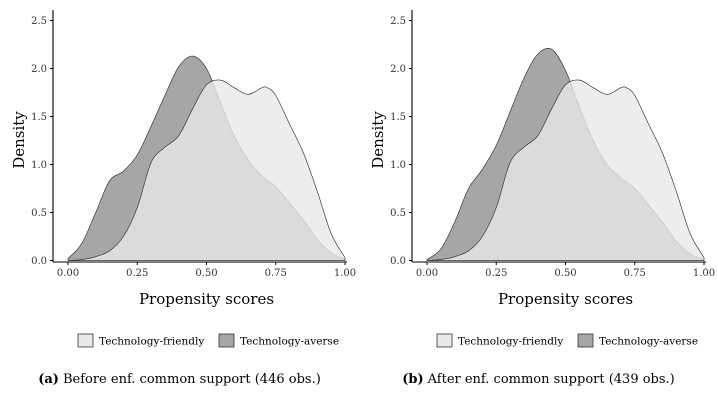  I want to click on x-tick-label-a: 1.00, so click(345, 273).